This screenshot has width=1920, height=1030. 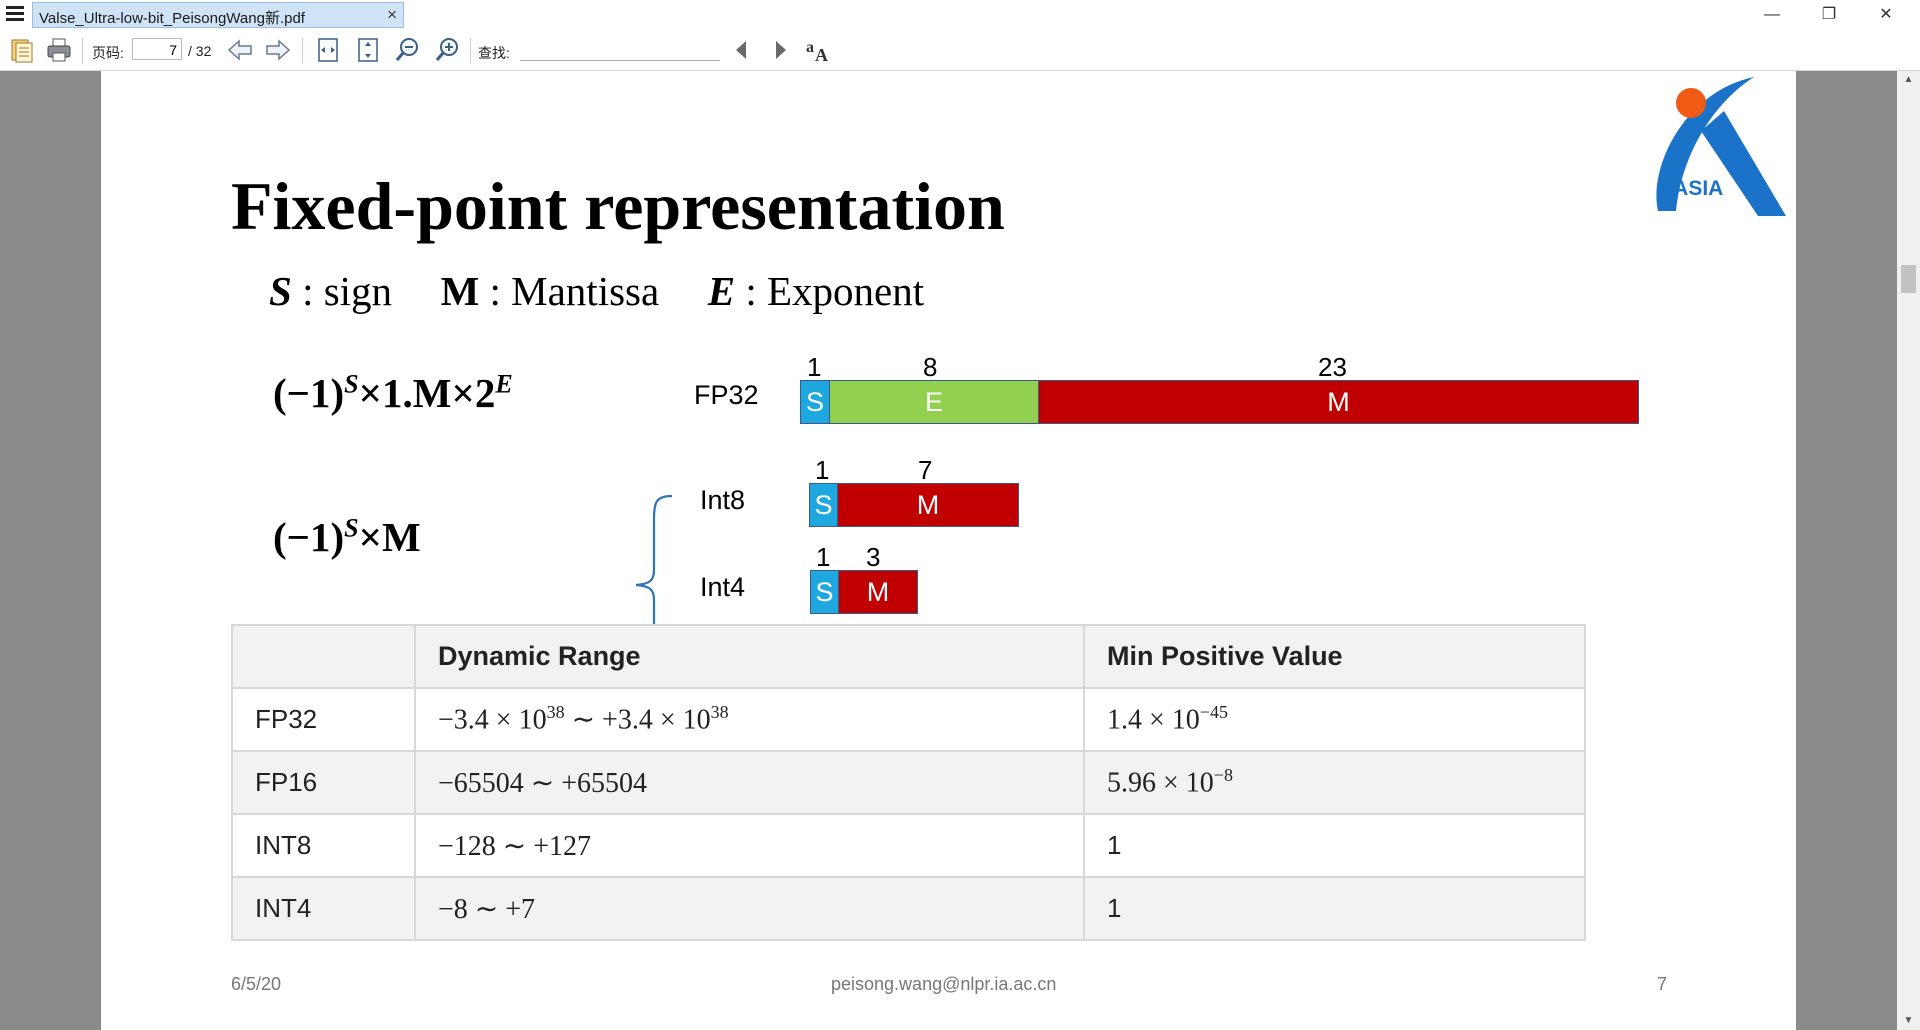 I want to click on table-row: FP16 −65504 ∼ +65504 5.96 × 10−8, so click(x=908, y=782).